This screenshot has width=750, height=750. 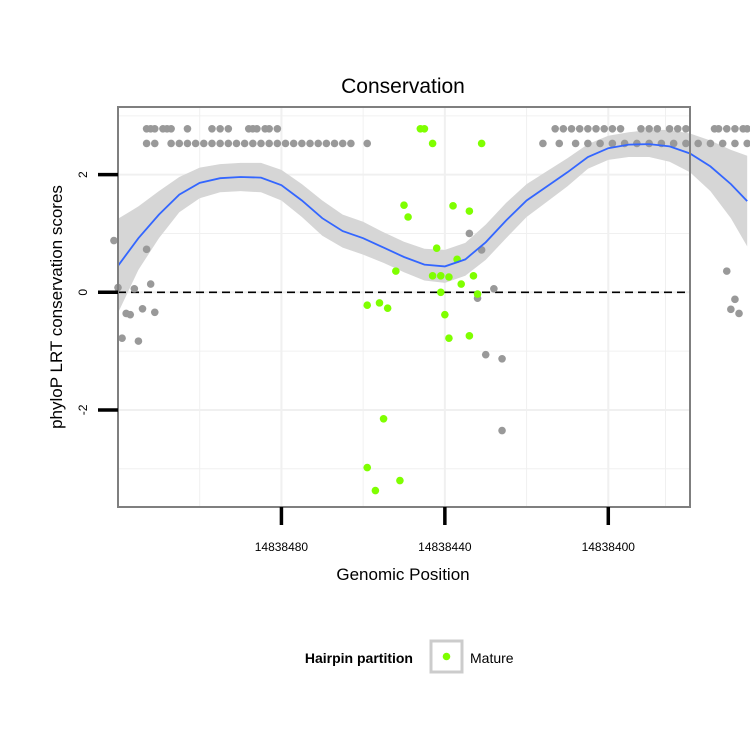 I want to click on y-axis-ticks: 2 0 -2, so click(x=97, y=293).